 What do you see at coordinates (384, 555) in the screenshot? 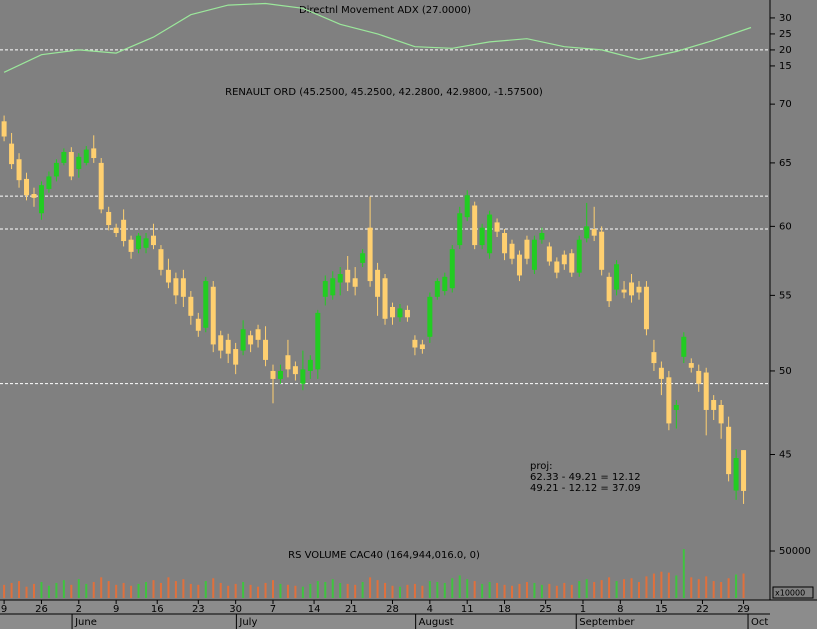
I see `volume-title: RS VOLUME CAC40 (164,944,016.0, 0)` at bounding box center [384, 555].